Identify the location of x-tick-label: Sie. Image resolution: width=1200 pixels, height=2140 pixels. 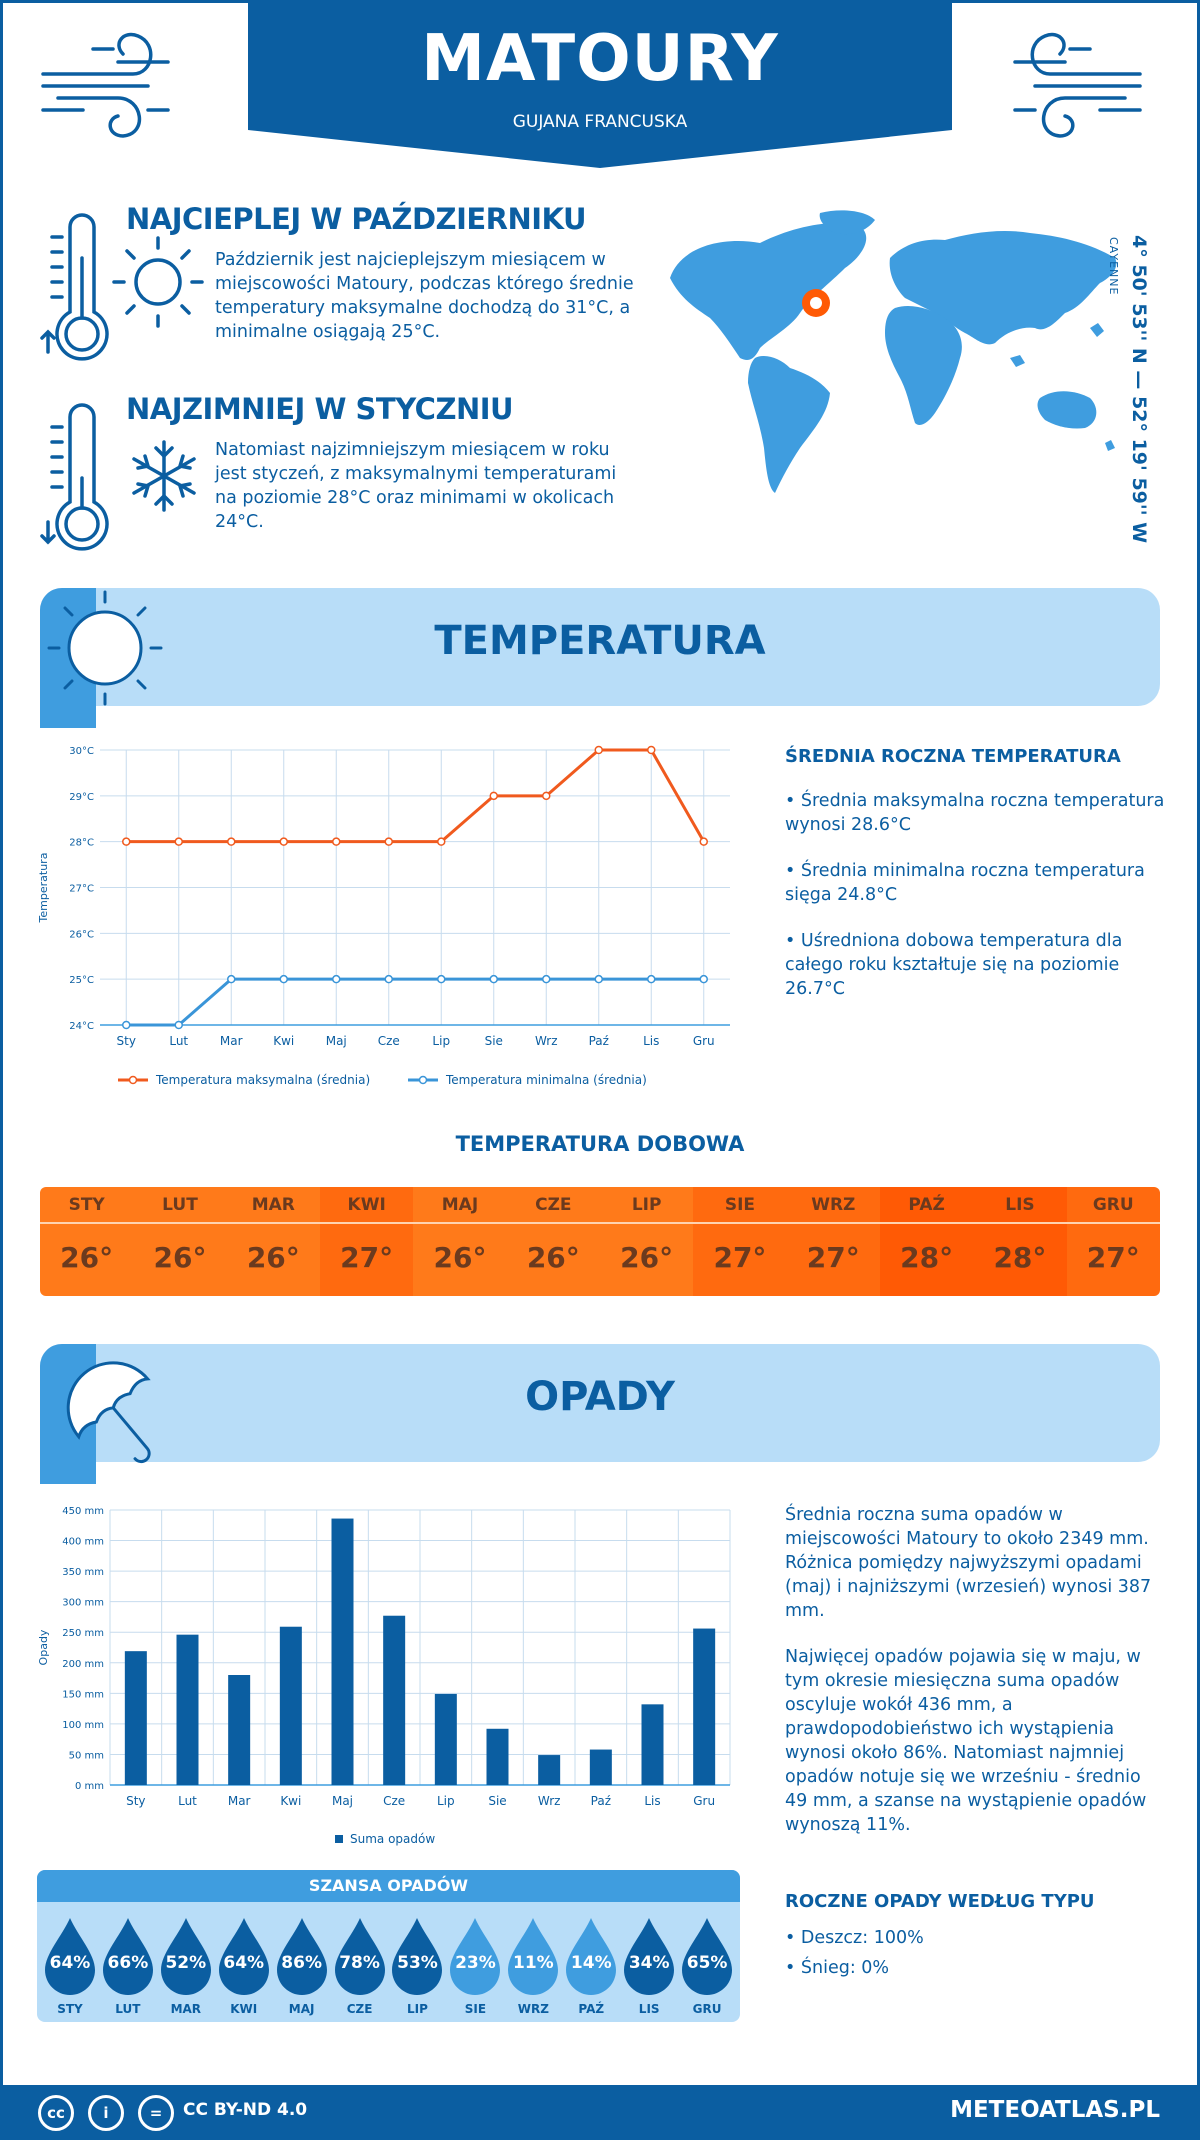
(494, 1041).